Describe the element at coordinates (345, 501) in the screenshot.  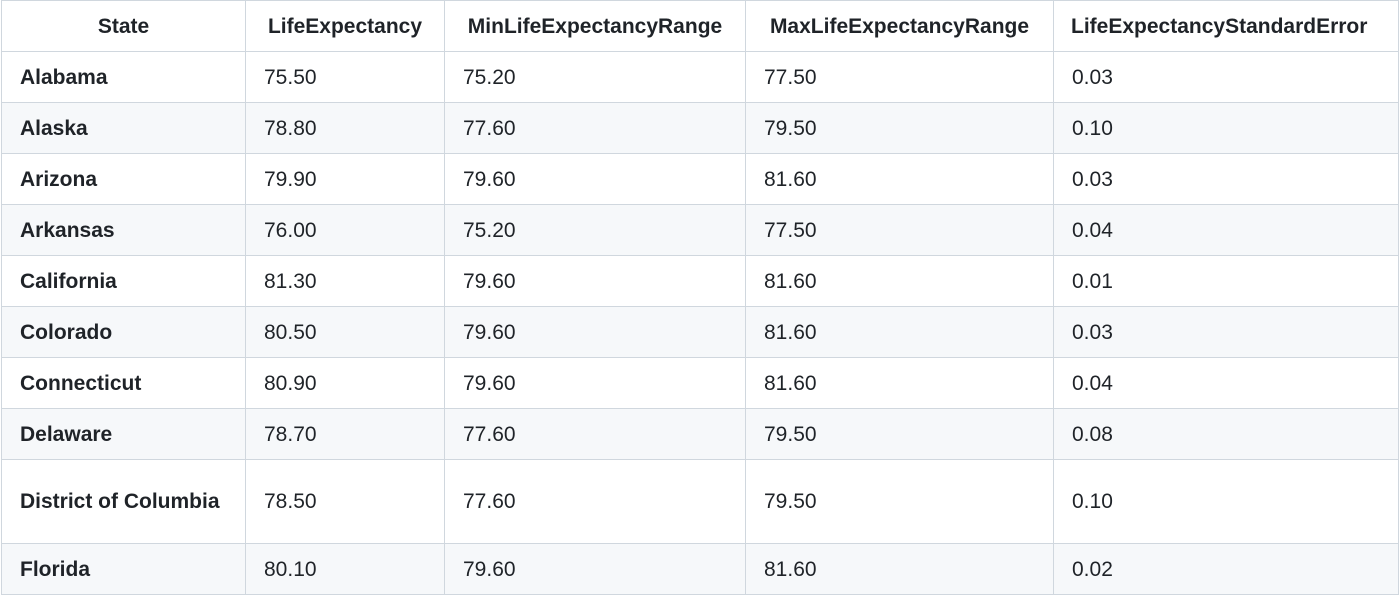
I see `cell-life-expectancy: 78.50` at that location.